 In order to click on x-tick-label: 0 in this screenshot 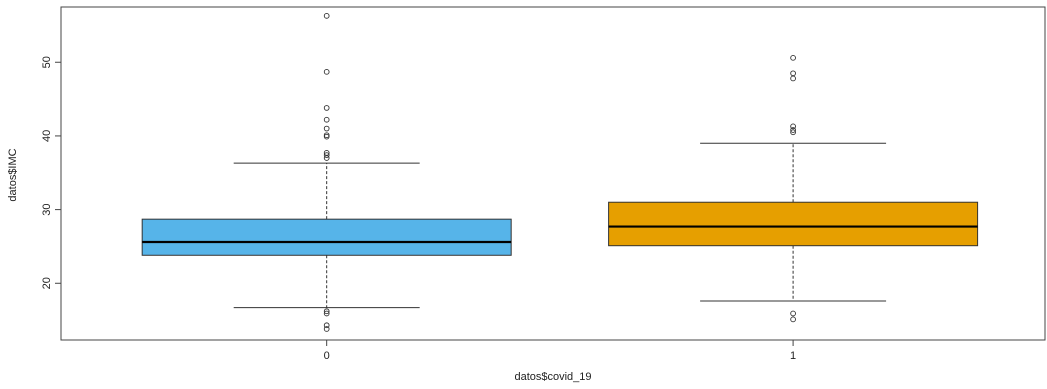, I will do `click(327, 356)`.